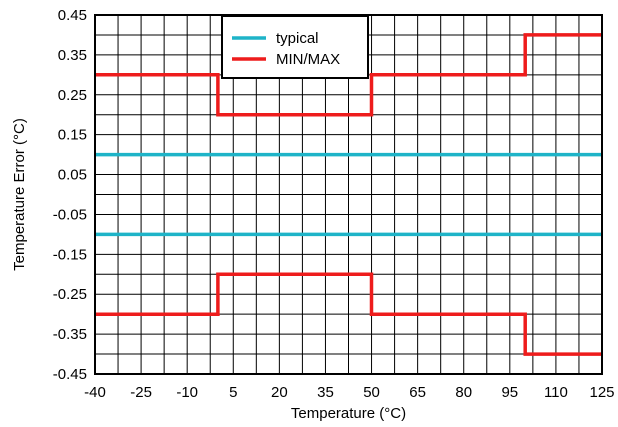 The width and height of the screenshot is (618, 427). Describe the element at coordinates (72, 175) in the screenshot. I see `y-tick-label: 0.05` at that location.